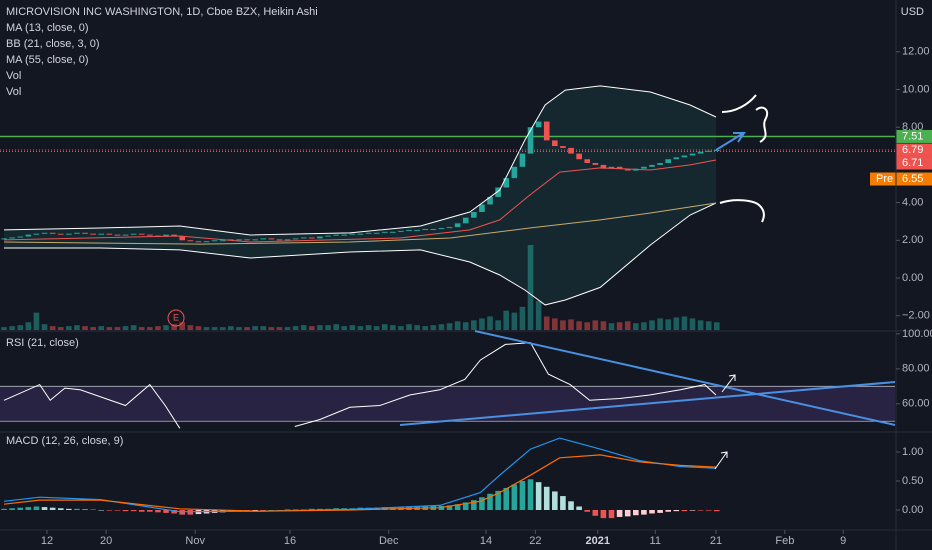  I want to click on price-tag-label: 7.51, so click(912, 136).